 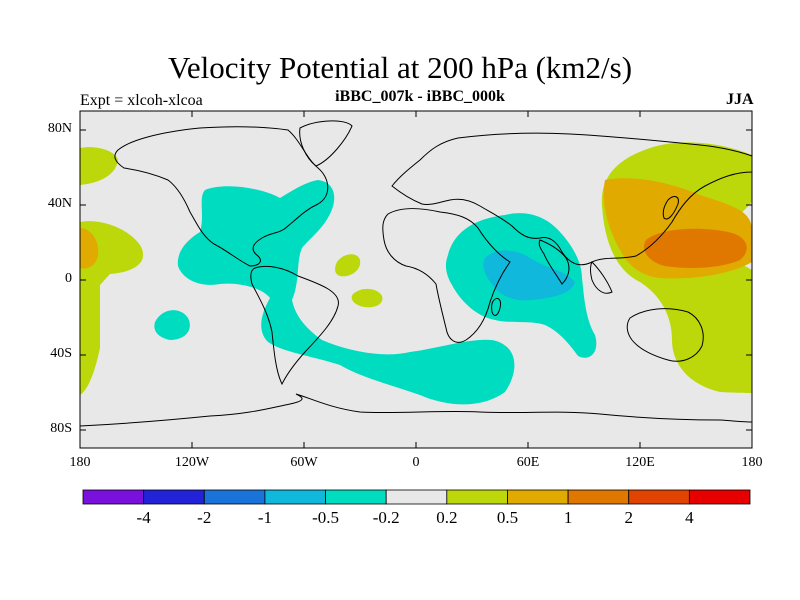 What do you see at coordinates (554, 262) in the screenshot?
I see `coast-india` at bounding box center [554, 262].